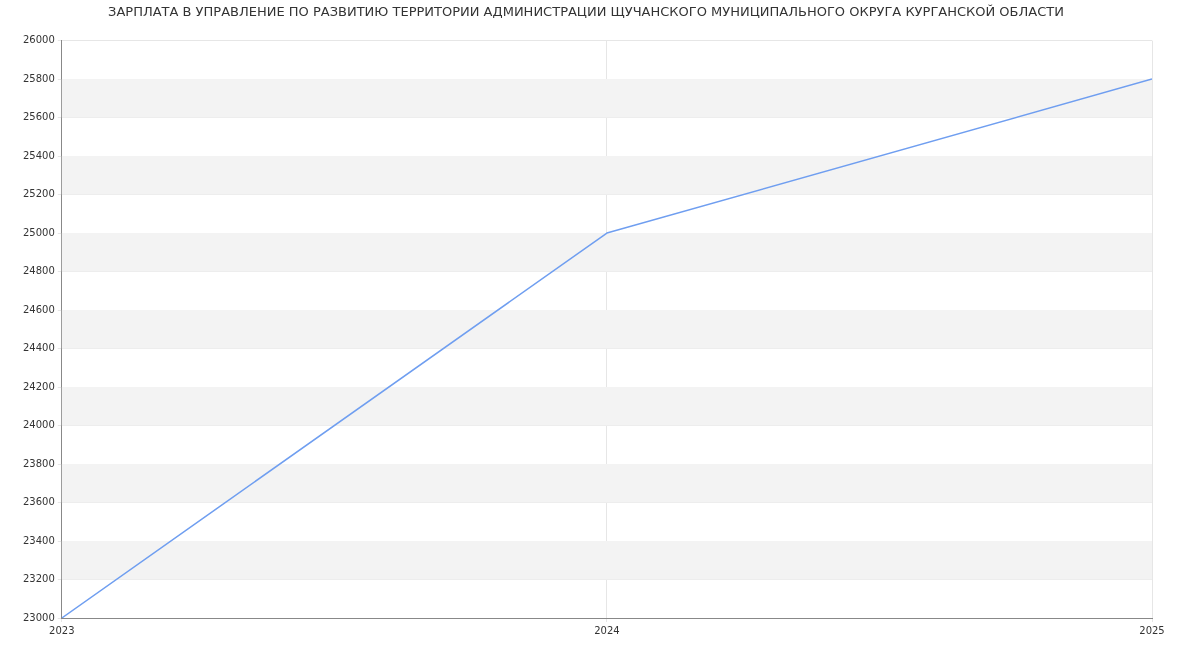 This screenshot has width=1200, height=650. I want to click on y-tick-label: 24000, so click(39, 425).